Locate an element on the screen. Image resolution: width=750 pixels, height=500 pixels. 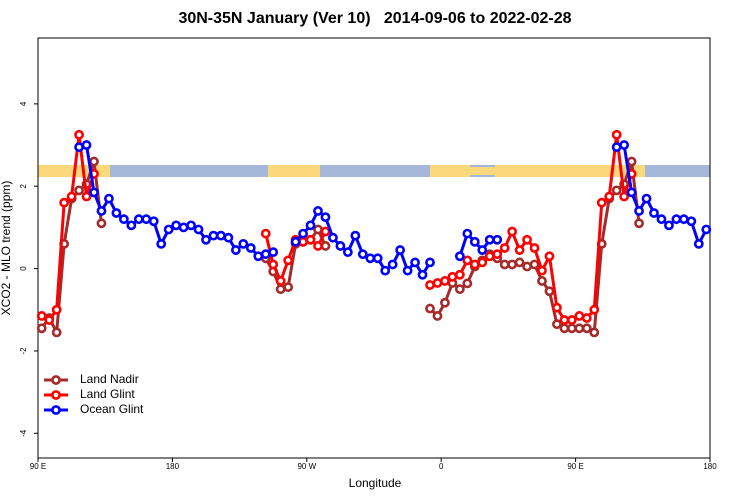
y-axis-label: XCO2 - MLO trend (ppm) is located at coordinates (6, 248).